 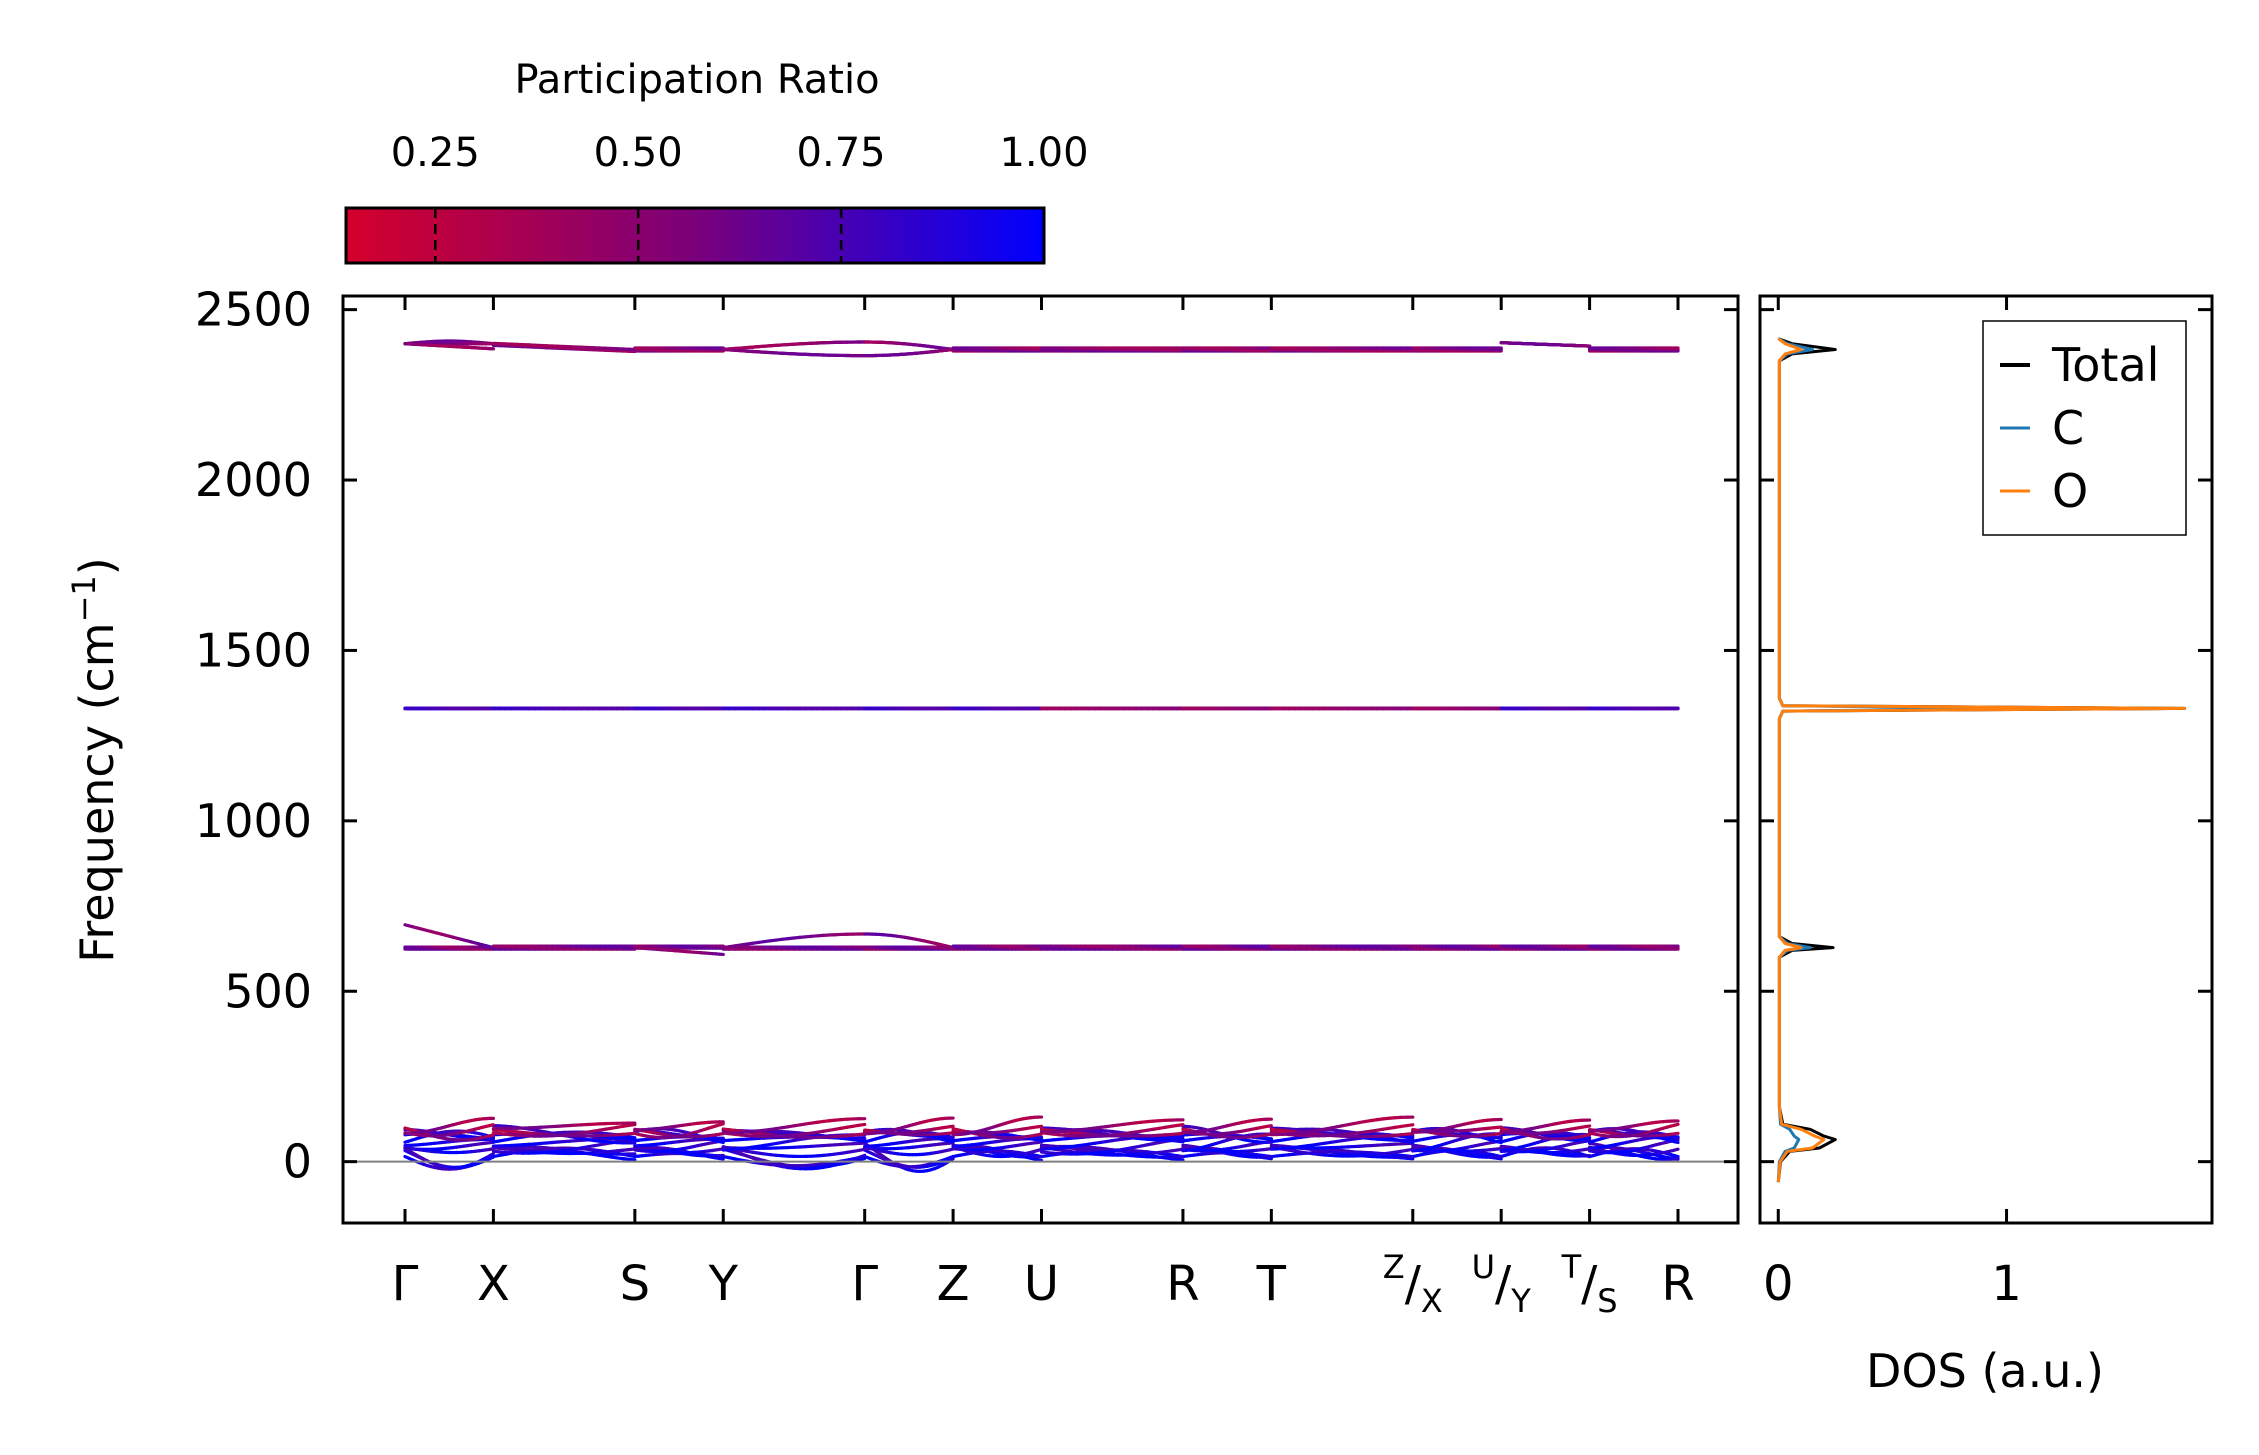 I want to click on colorbar-ticks: 0.25 0.50 0.75 1.00, so click(x=740, y=196).